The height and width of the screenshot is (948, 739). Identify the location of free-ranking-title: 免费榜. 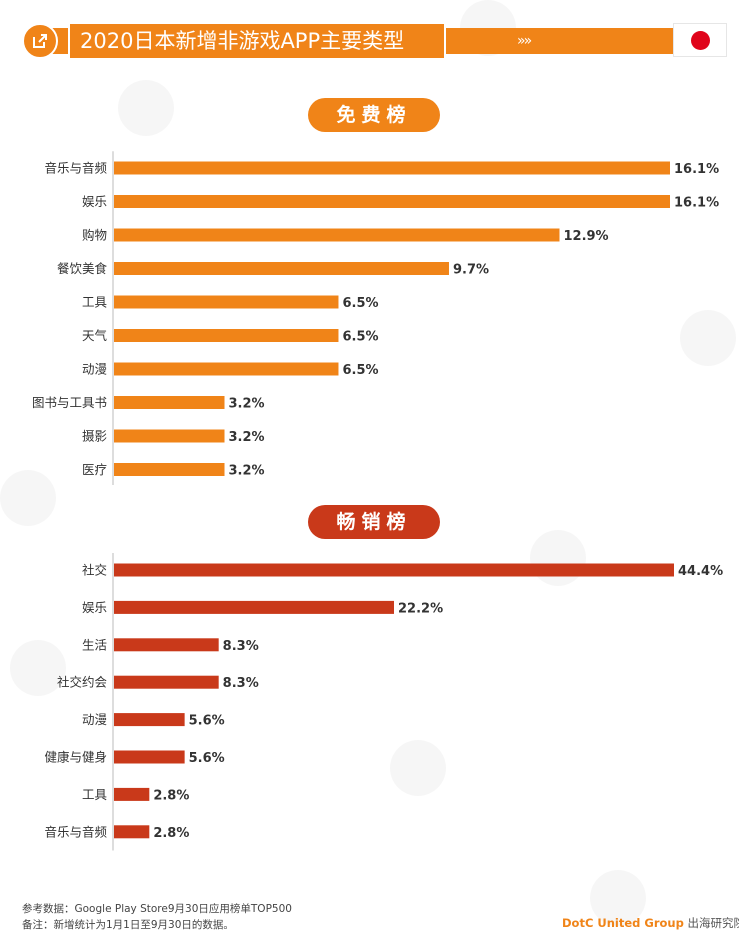
(374, 115).